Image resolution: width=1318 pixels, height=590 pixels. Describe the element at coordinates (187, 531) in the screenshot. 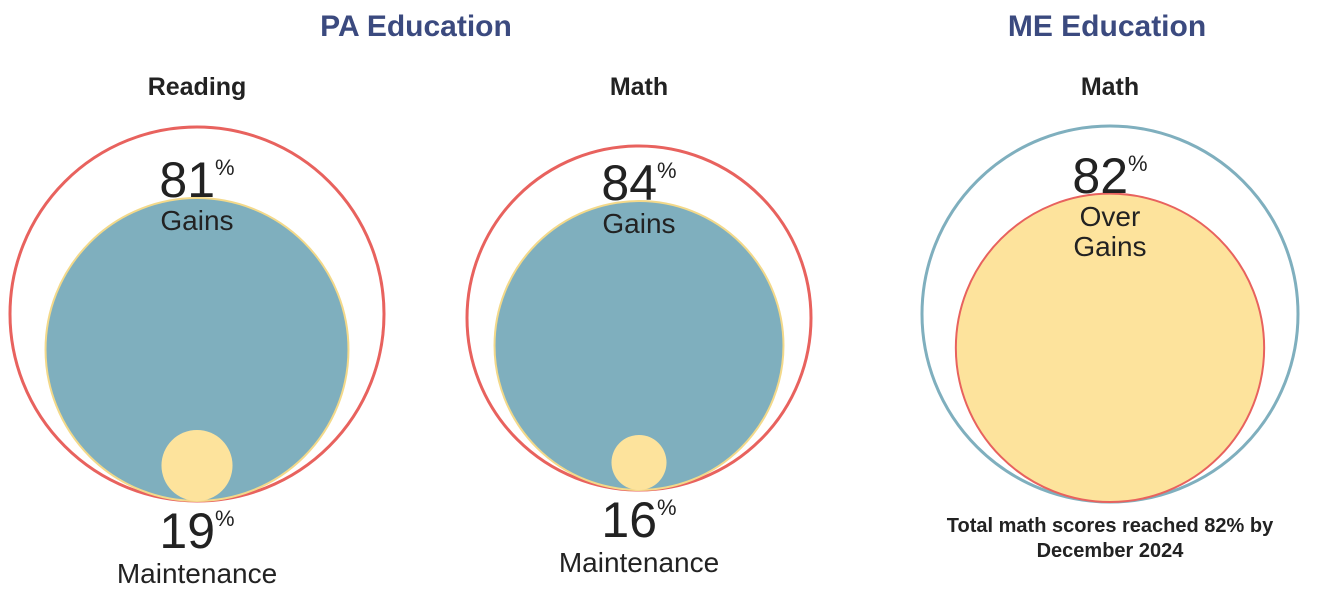

I see `value-number: 19` at that location.